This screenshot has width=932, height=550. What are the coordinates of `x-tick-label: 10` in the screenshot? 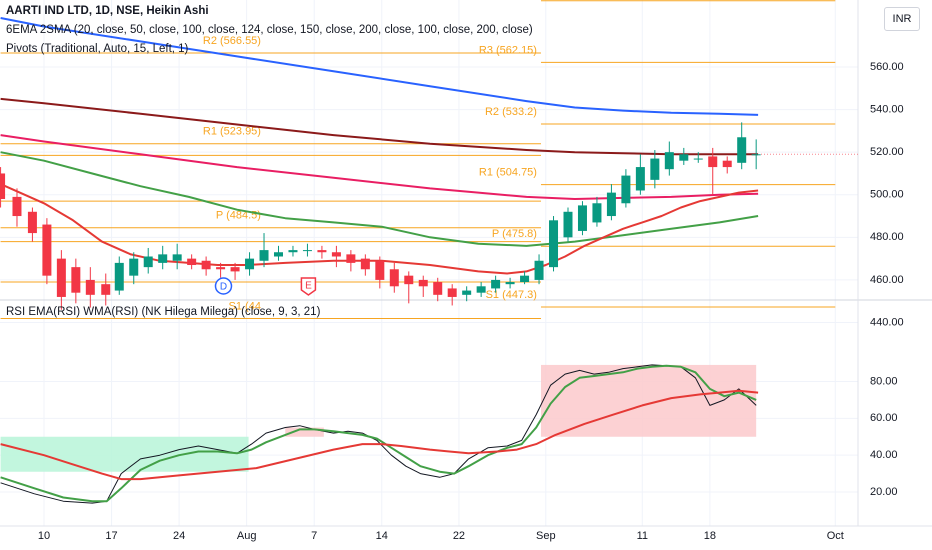 It's located at (44, 536).